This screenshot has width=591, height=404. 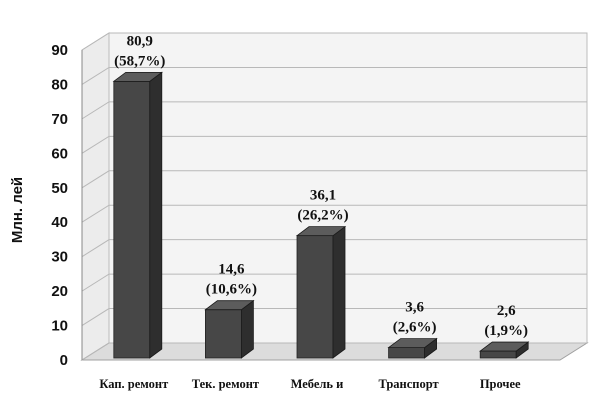 What do you see at coordinates (59, 222) in the screenshot?
I see `y-tick-40: 40` at bounding box center [59, 222].